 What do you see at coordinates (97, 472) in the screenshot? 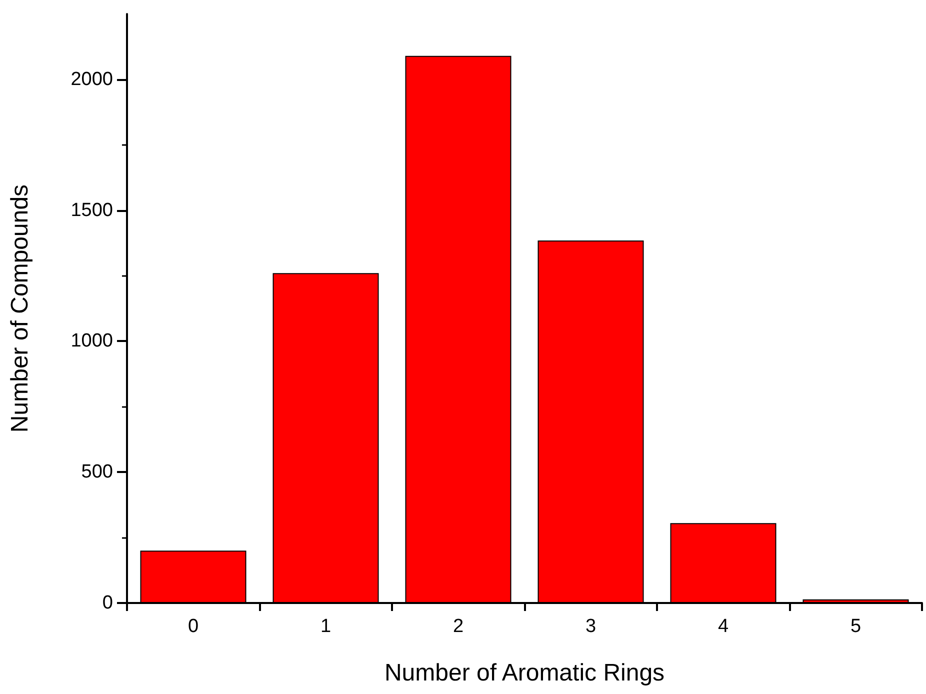
I see `y-tick-label: 500` at bounding box center [97, 472].